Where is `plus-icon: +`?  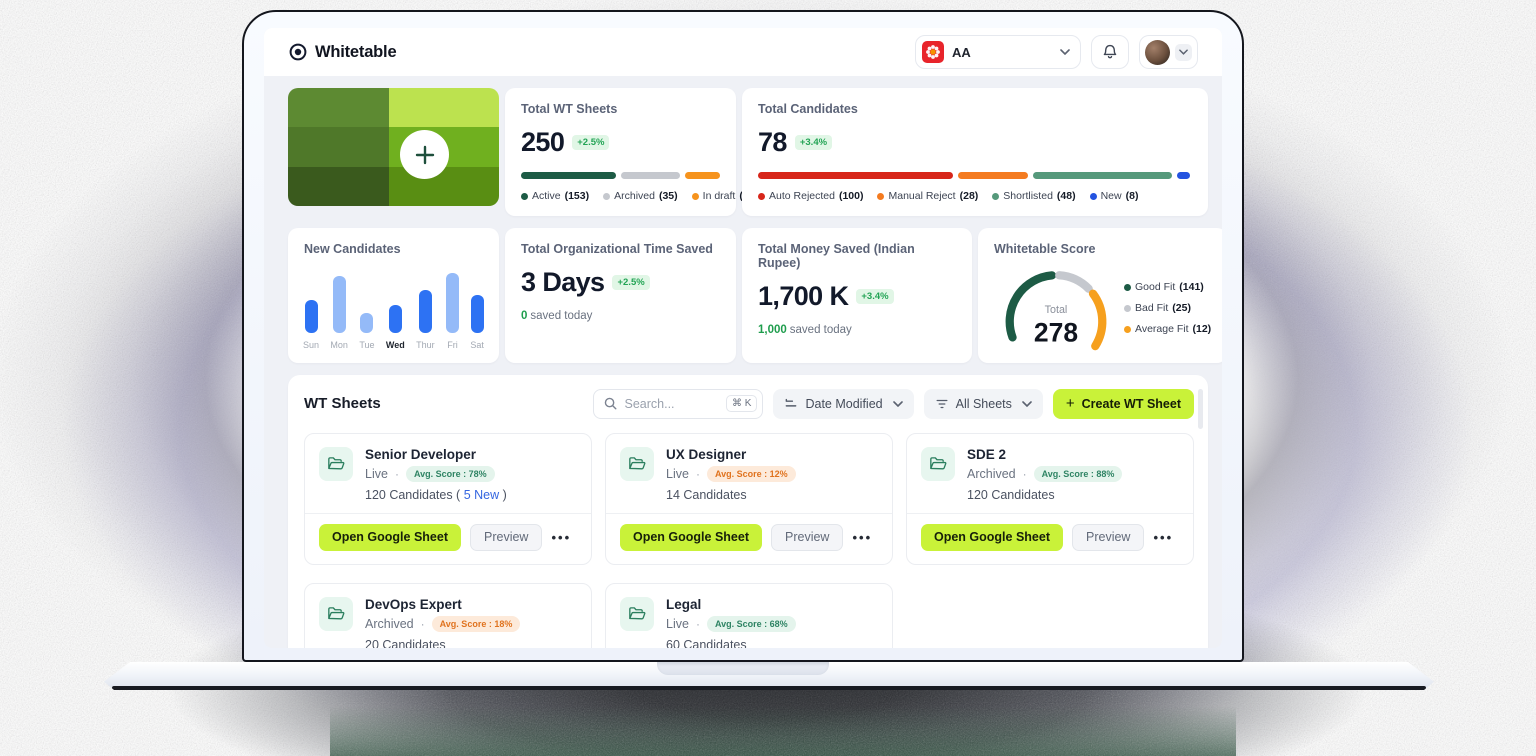
plus-icon: + is located at coordinates (1070, 403).